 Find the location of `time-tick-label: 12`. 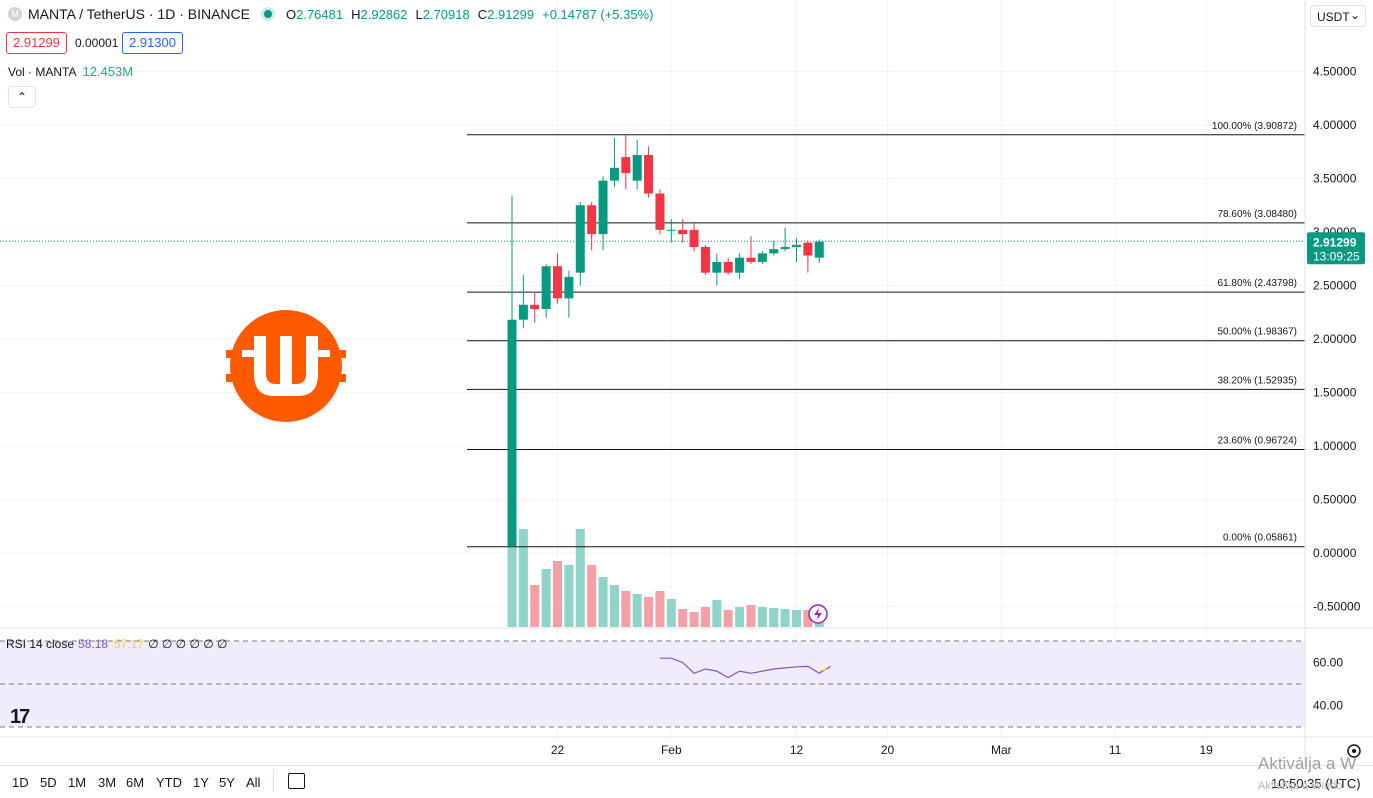

time-tick-label: 12 is located at coordinates (797, 750).